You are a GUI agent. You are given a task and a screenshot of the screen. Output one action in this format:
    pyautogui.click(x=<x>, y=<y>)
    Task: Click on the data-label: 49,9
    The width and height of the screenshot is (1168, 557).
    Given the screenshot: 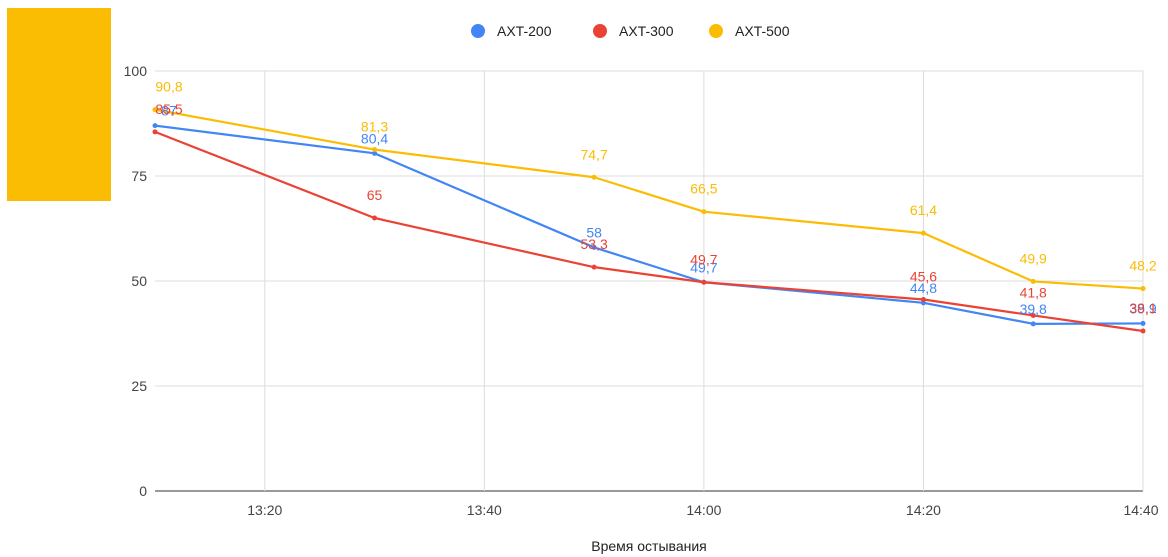 What is the action you would take?
    pyautogui.click(x=1033, y=258)
    